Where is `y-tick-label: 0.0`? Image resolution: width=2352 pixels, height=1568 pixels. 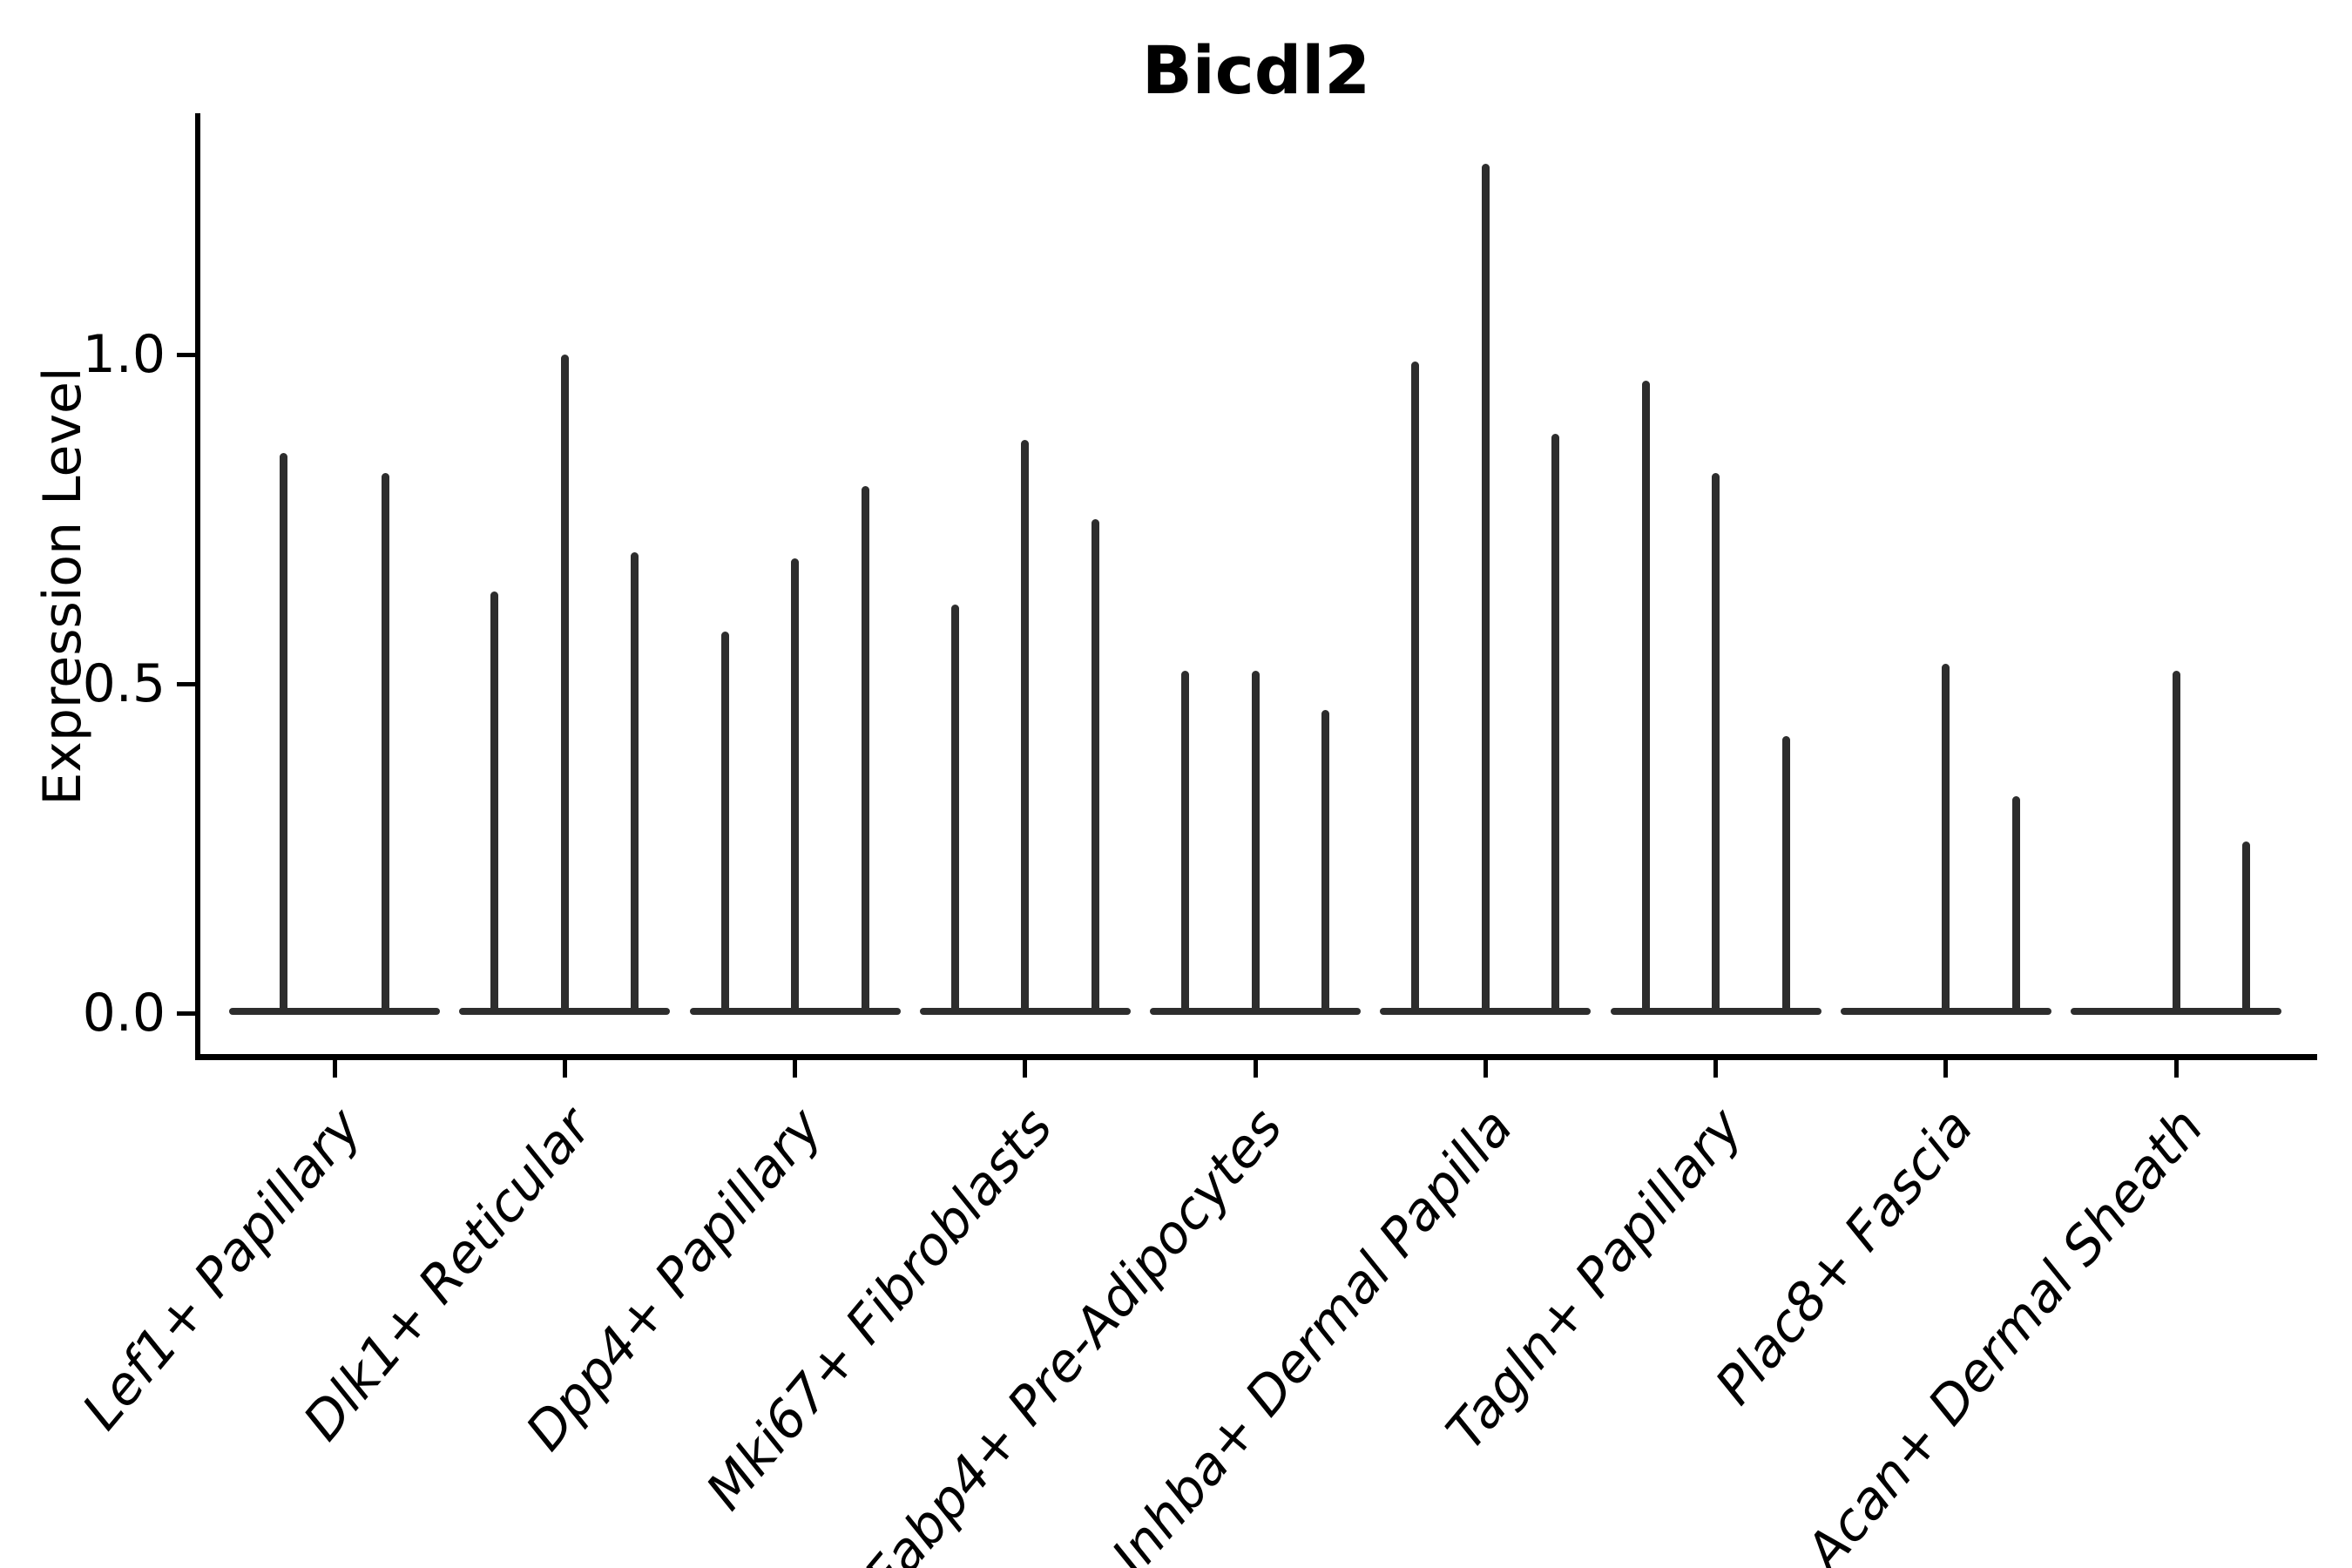 y-tick-label: 0.0 is located at coordinates (124, 1014).